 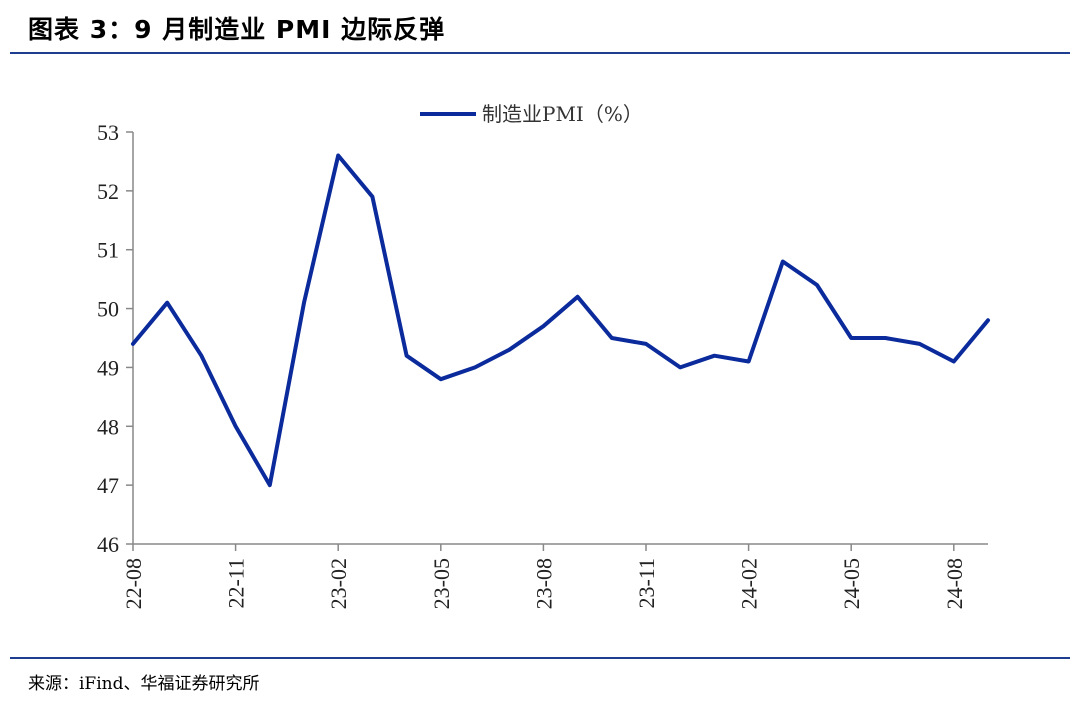 I want to click on chart-title: 图表 3：9 月制造业 PMI 边际反弹, so click(x=237, y=29).